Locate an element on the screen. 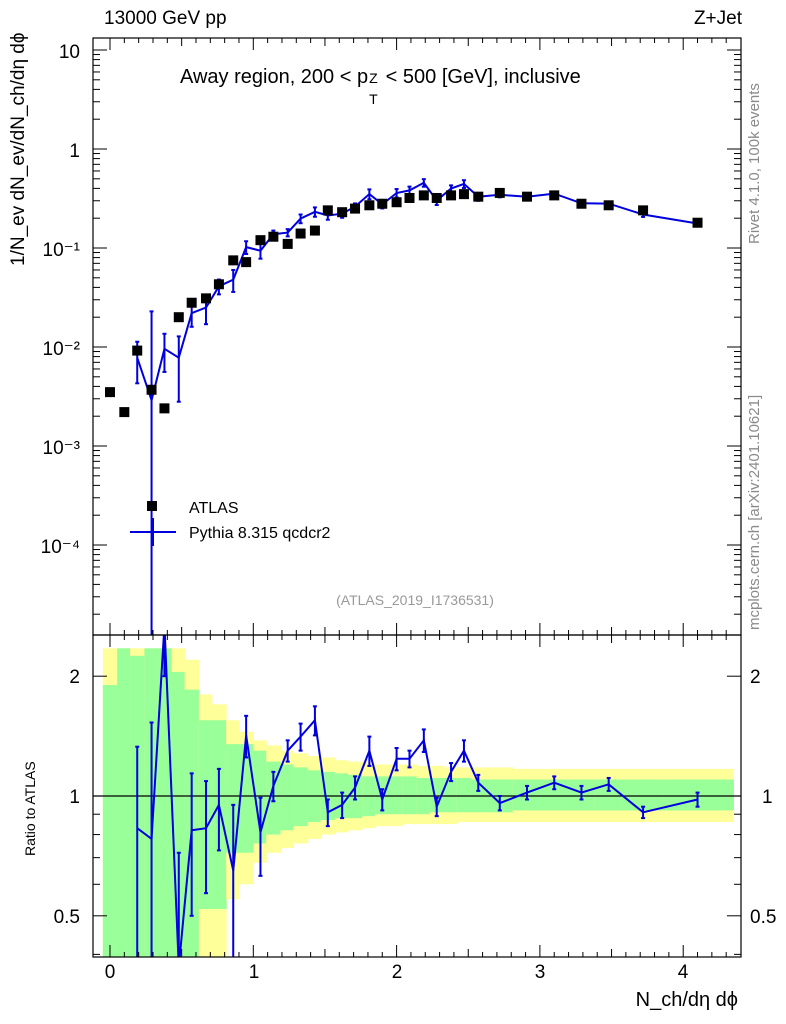 The image size is (786, 1024). main-ytick-label: 10⁻³ is located at coordinates (62, 448).